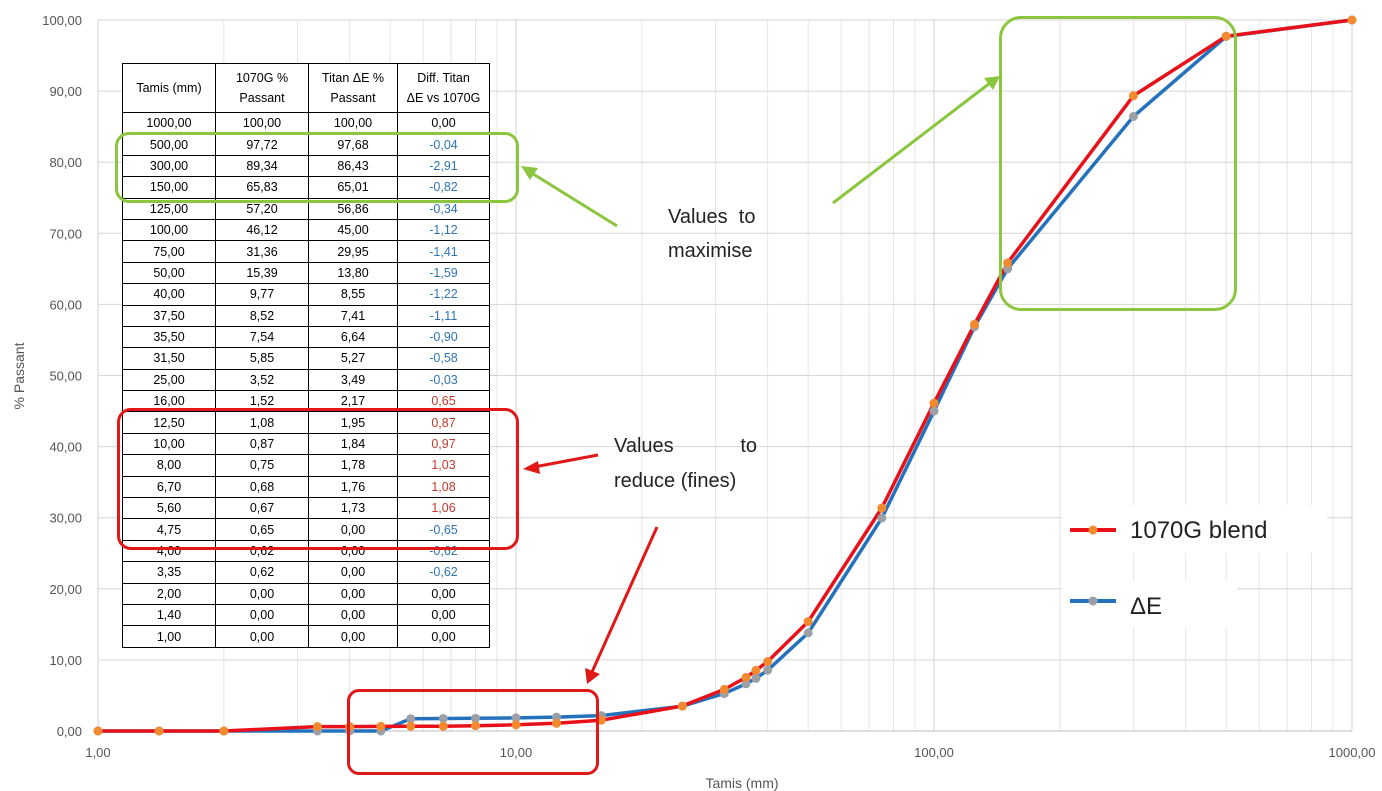 The image size is (1382, 791). I want to click on legend-label-1070g: 1070G blend, so click(1198, 530).